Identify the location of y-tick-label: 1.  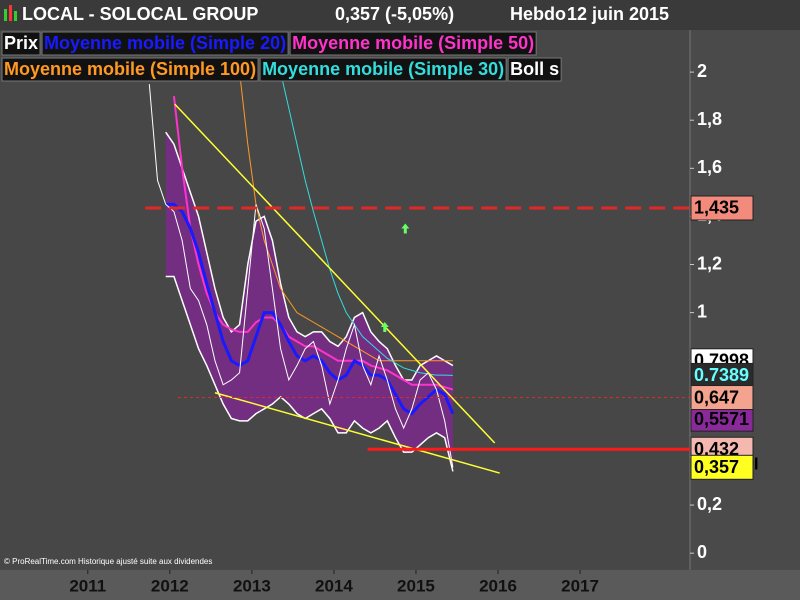
(702, 311).